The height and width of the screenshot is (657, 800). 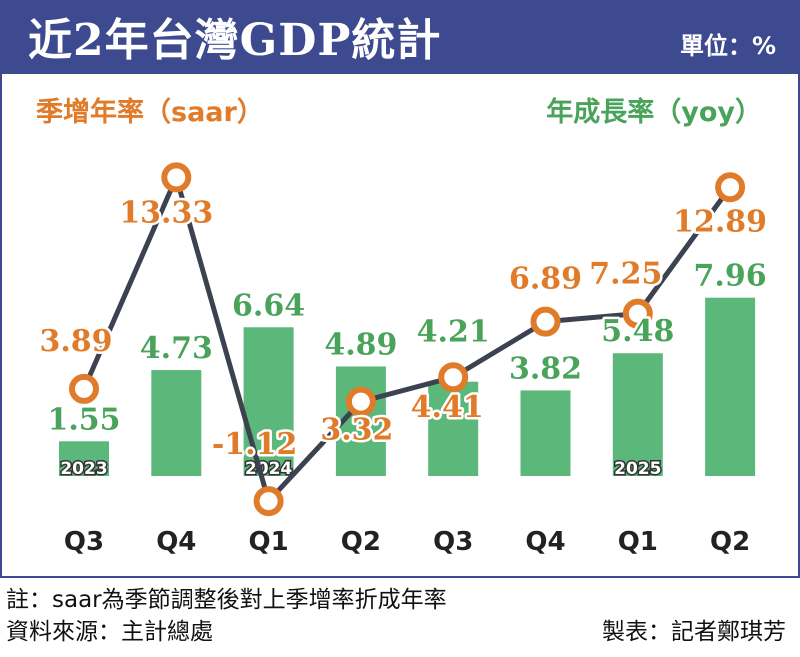 I want to click on yoy-value-label: 3.82, so click(x=545, y=368).